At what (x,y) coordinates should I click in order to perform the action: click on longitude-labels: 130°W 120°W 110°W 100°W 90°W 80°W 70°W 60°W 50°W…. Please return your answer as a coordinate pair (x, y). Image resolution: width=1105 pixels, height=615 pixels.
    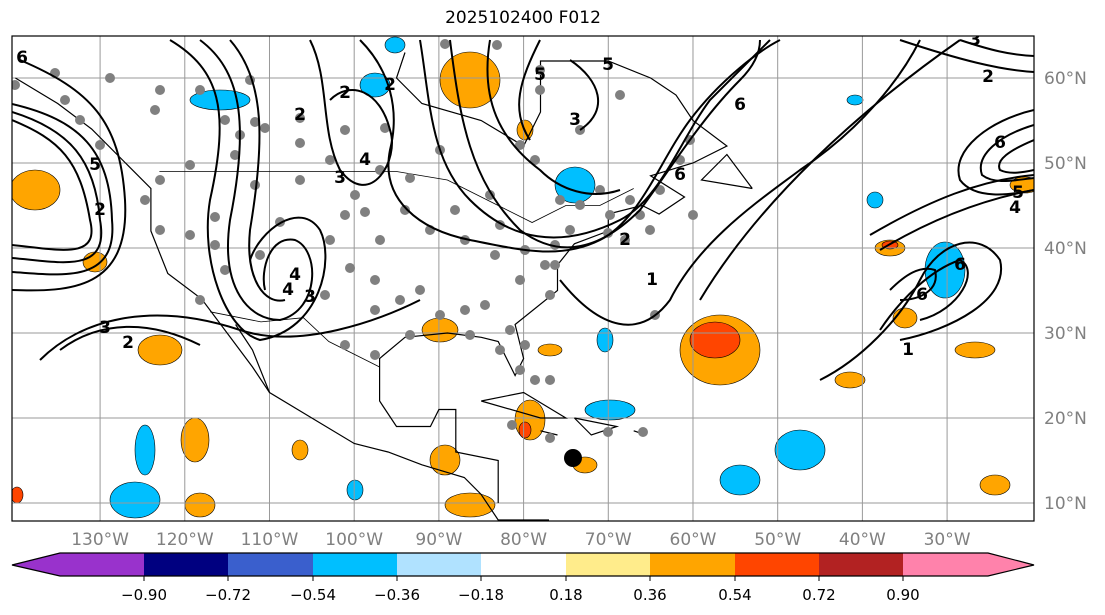
    Looking at the image, I should click on (521, 540).